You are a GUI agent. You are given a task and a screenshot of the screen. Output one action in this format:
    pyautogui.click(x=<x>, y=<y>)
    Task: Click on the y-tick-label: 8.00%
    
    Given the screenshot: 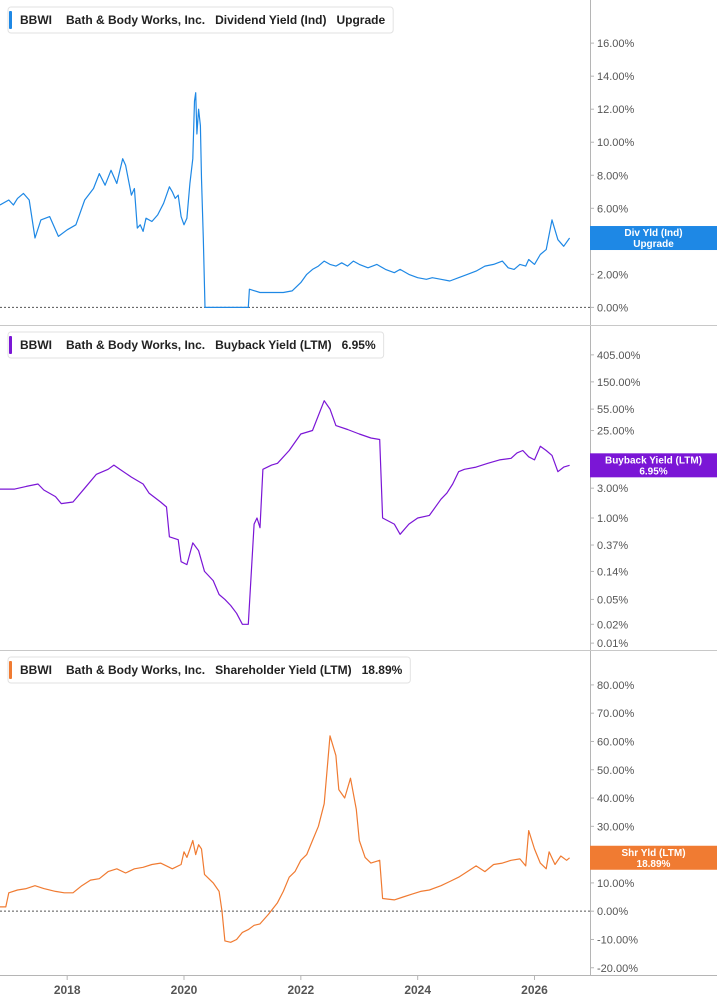 What is the action you would take?
    pyautogui.click(x=612, y=176)
    